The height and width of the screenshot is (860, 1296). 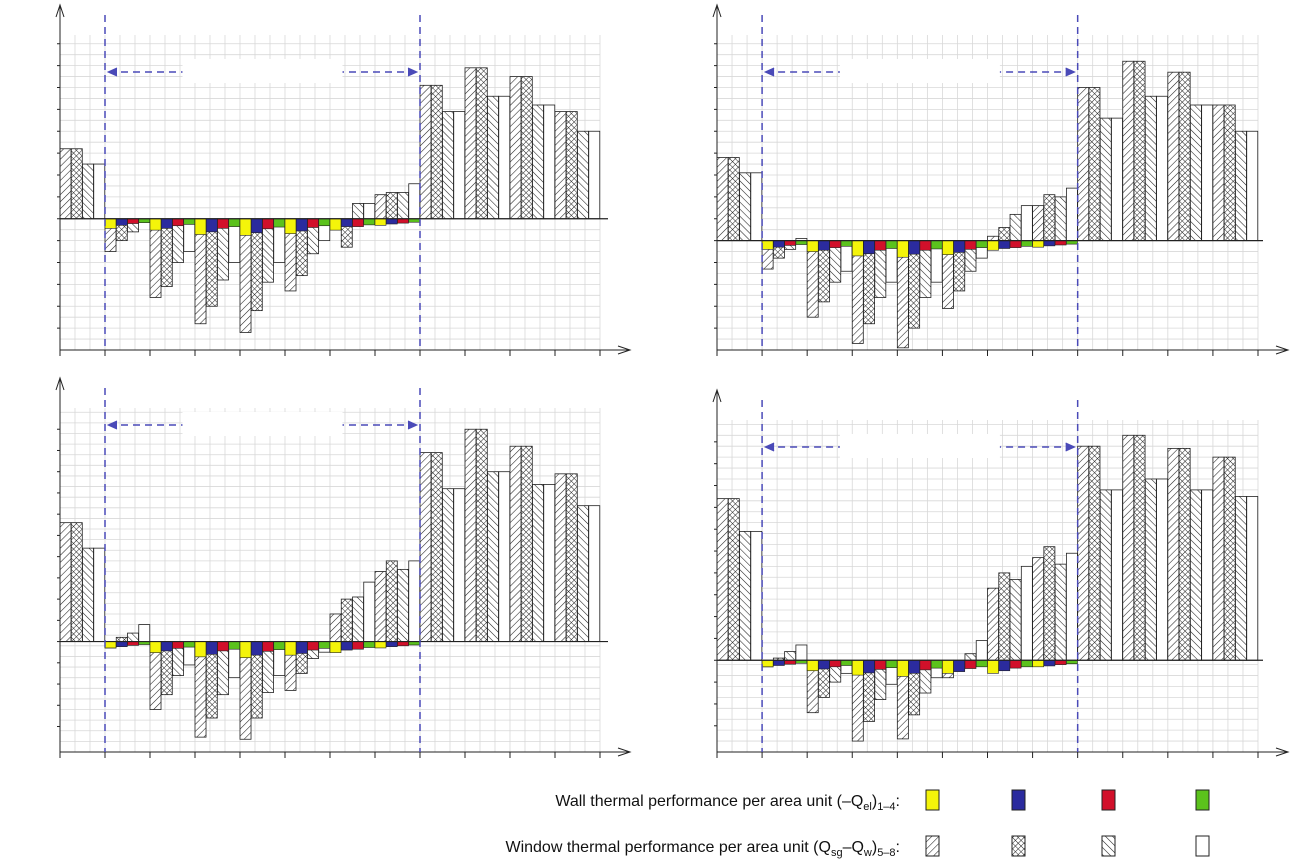 What do you see at coordinates (1067, 823) in the screenshot?
I see `legend-items` at bounding box center [1067, 823].